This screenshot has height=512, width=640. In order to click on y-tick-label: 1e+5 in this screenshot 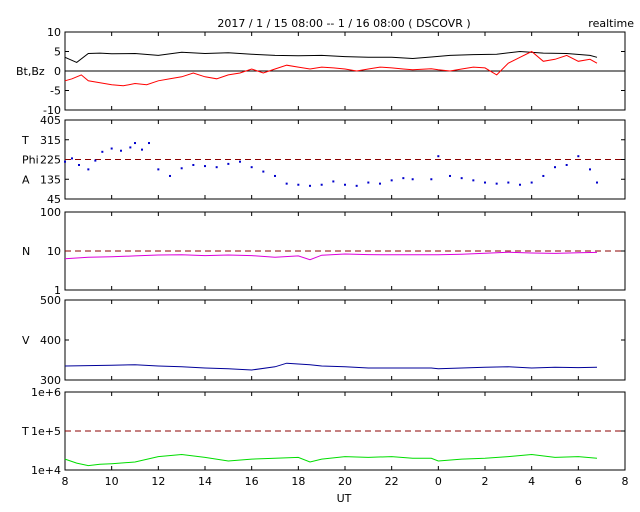, I will do `click(46, 431)`.